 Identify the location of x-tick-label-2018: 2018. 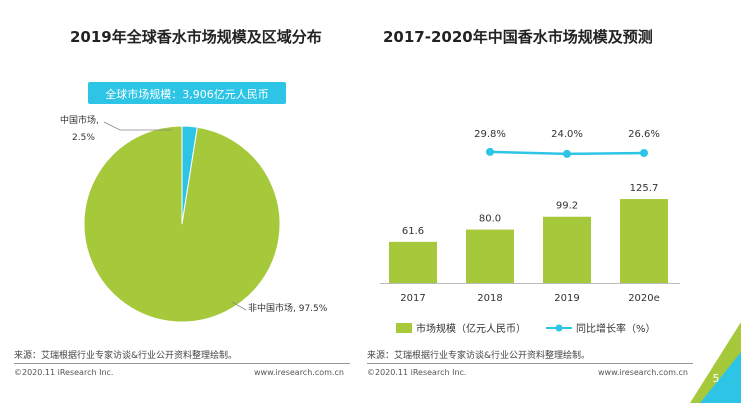
(489, 298).